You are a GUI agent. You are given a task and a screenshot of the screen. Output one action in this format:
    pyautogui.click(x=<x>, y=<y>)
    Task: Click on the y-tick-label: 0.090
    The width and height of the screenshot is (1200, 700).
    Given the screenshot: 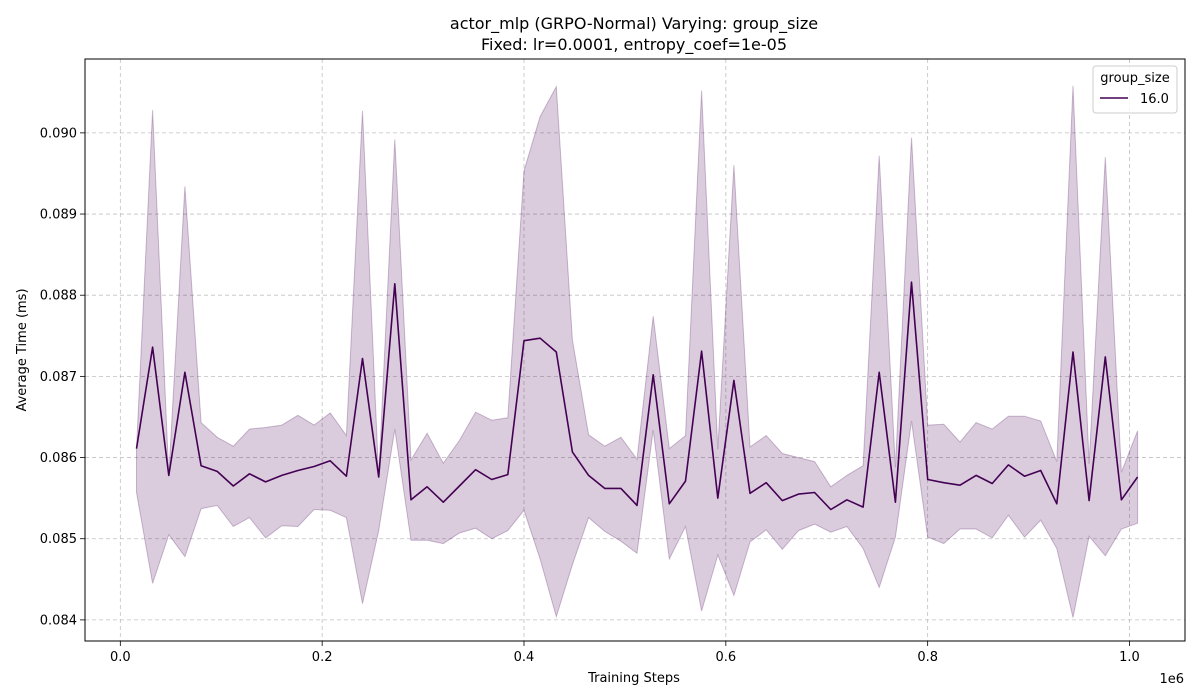 What is the action you would take?
    pyautogui.click(x=58, y=133)
    